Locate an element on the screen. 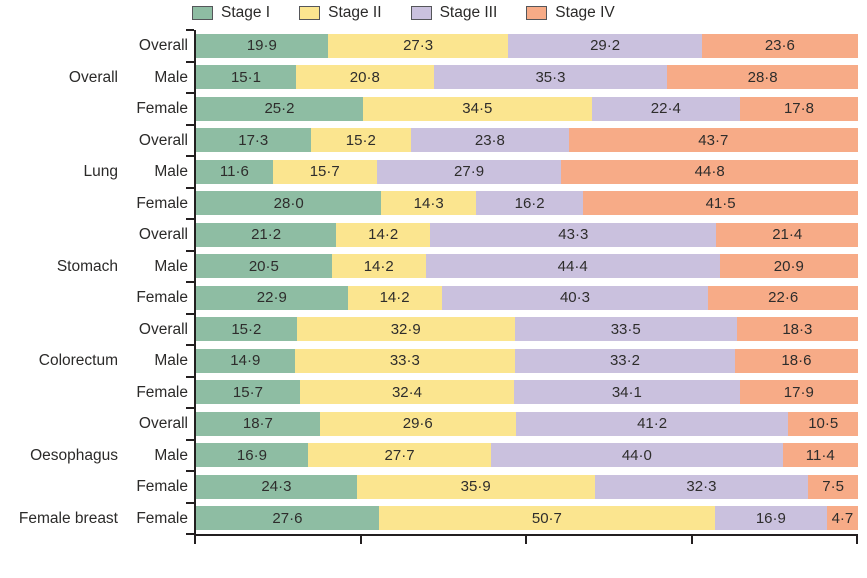 The image size is (867, 578). bar-segment: 24·3 is located at coordinates (276, 486).